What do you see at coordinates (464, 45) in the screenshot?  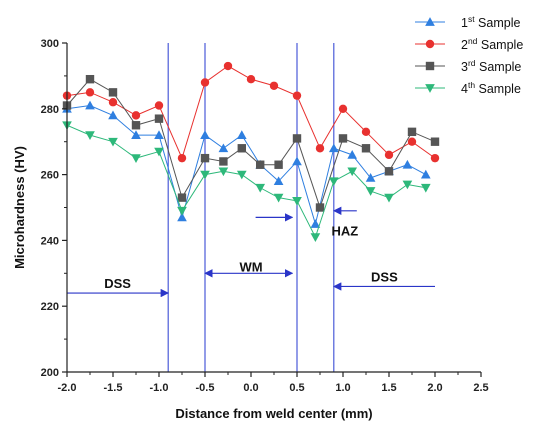 I see `legend-label-number: 2` at bounding box center [464, 45].